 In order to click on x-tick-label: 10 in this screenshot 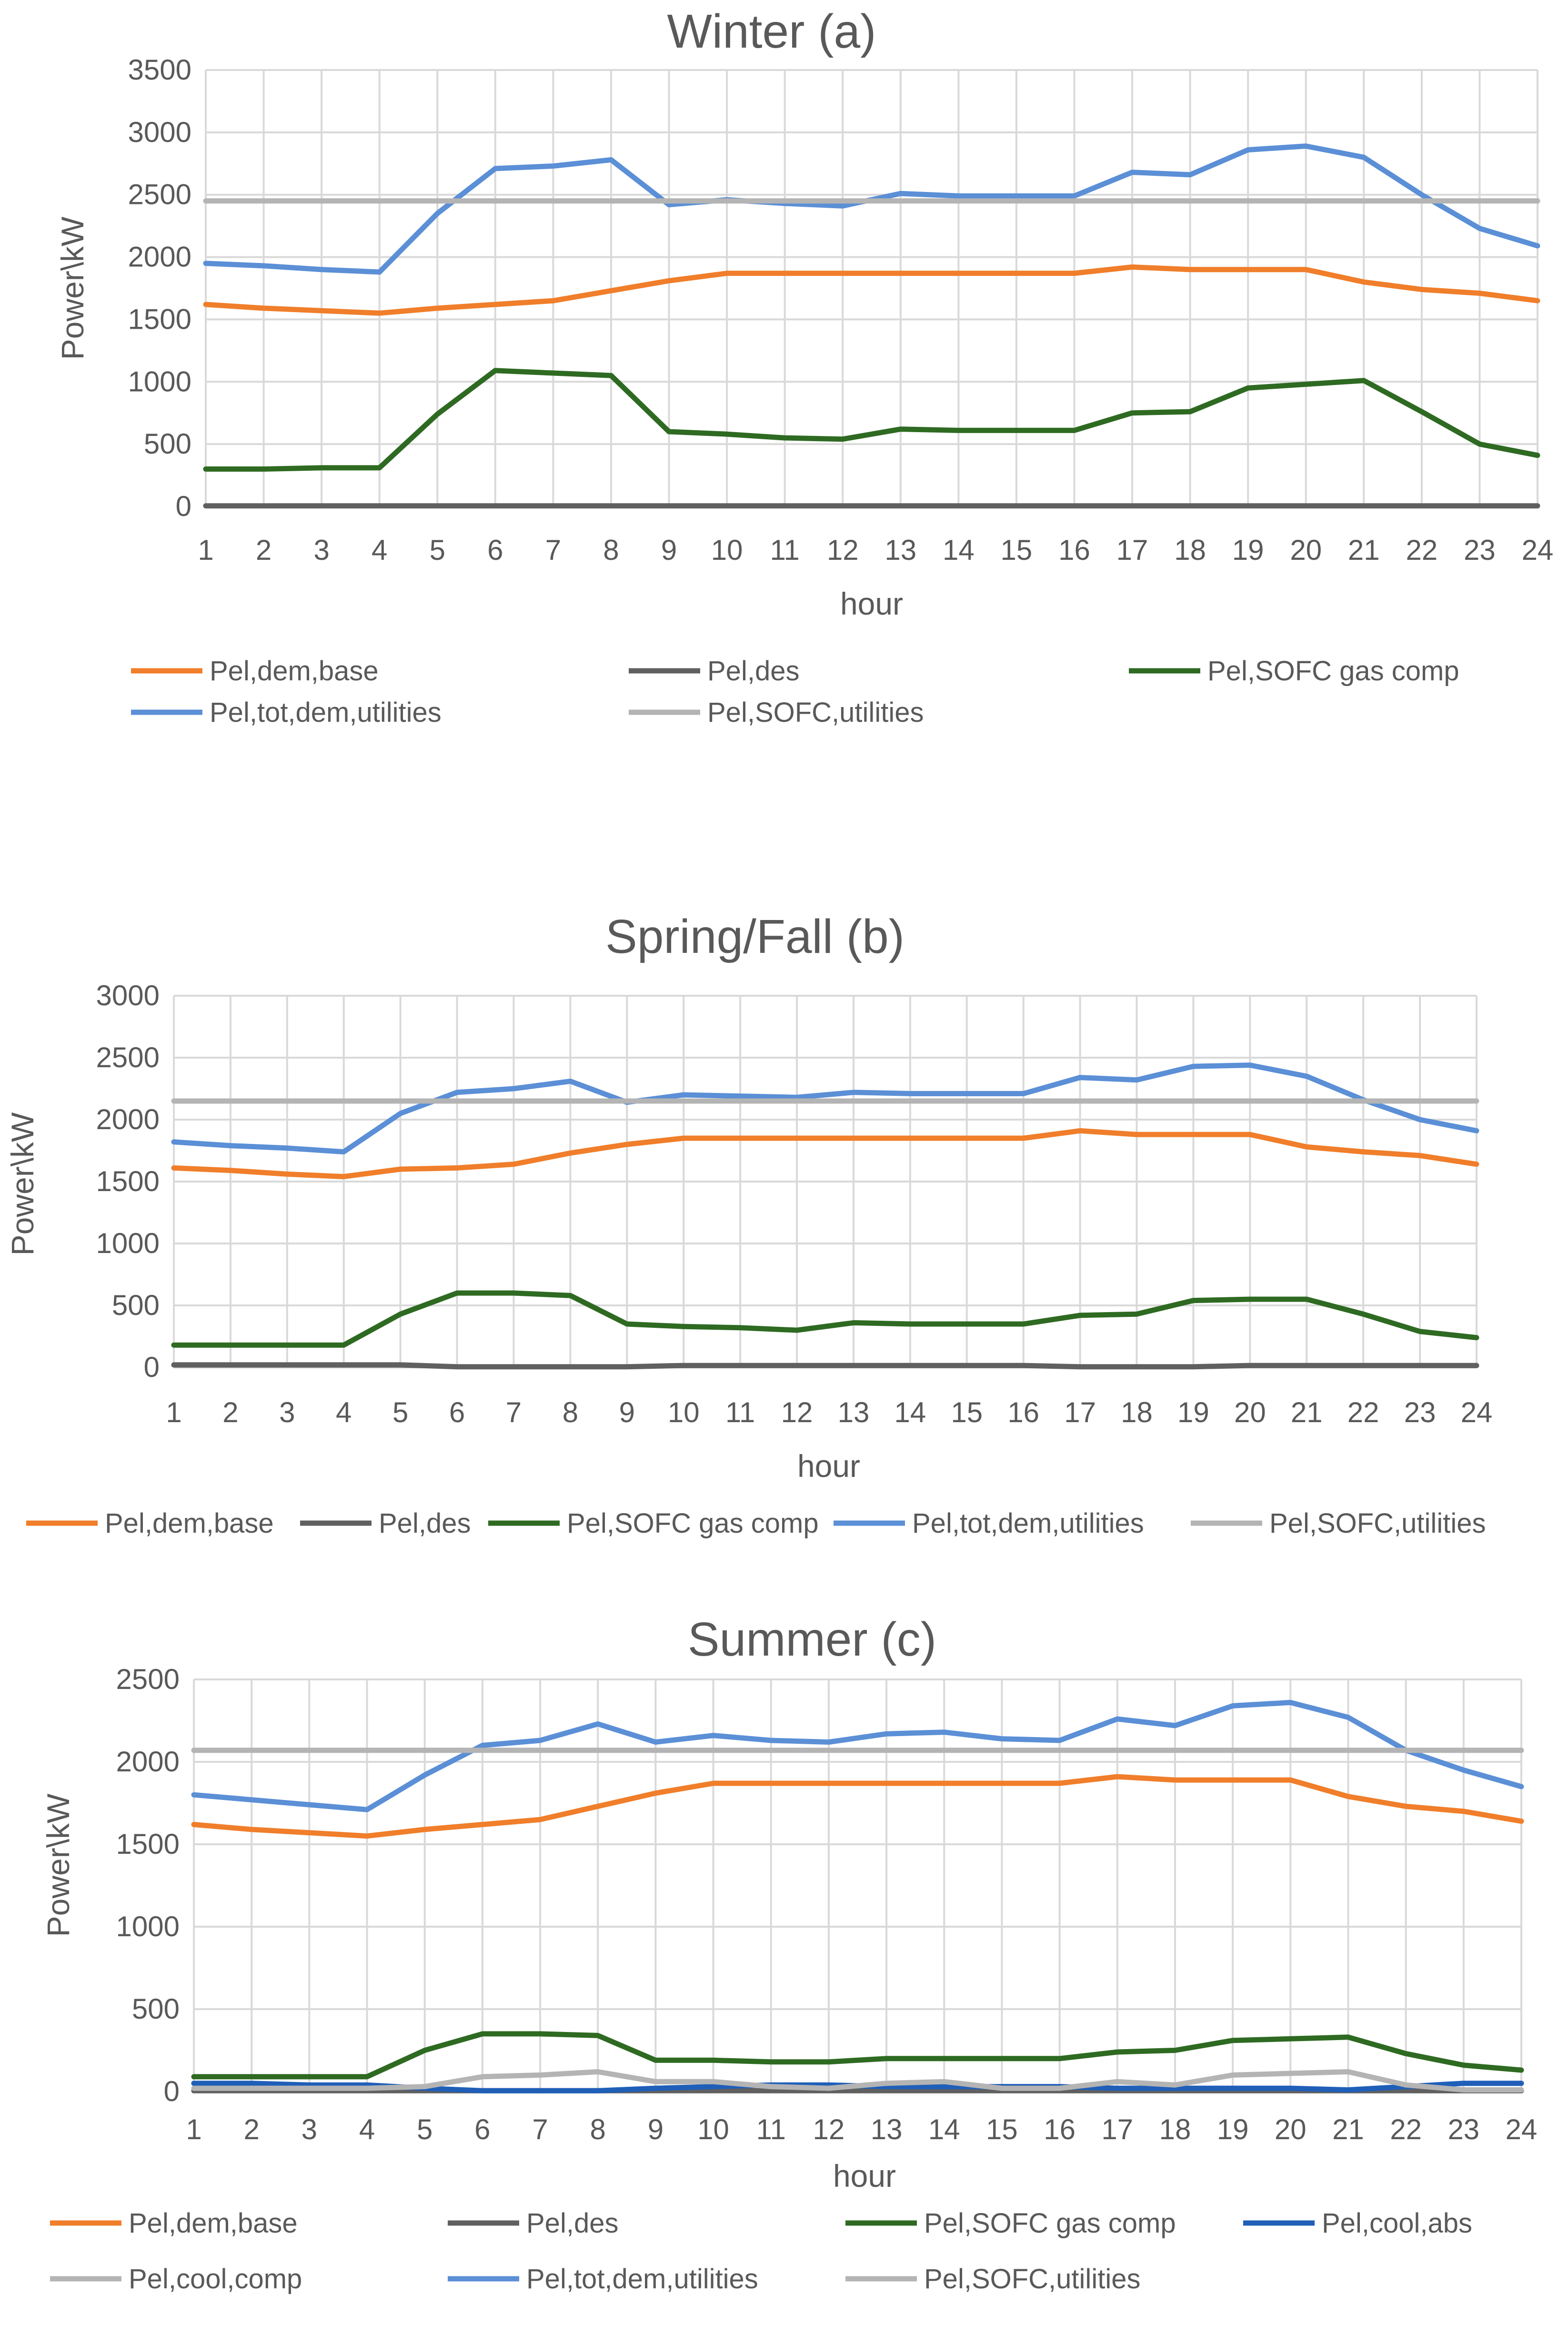, I will do `click(713, 2129)`.